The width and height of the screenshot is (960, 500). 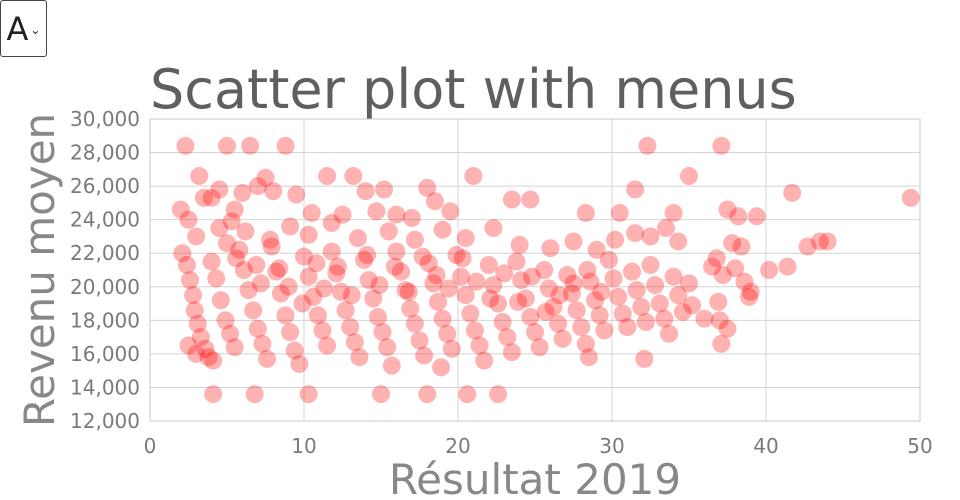 I want to click on x-tick-label: 40, so click(x=765, y=446).